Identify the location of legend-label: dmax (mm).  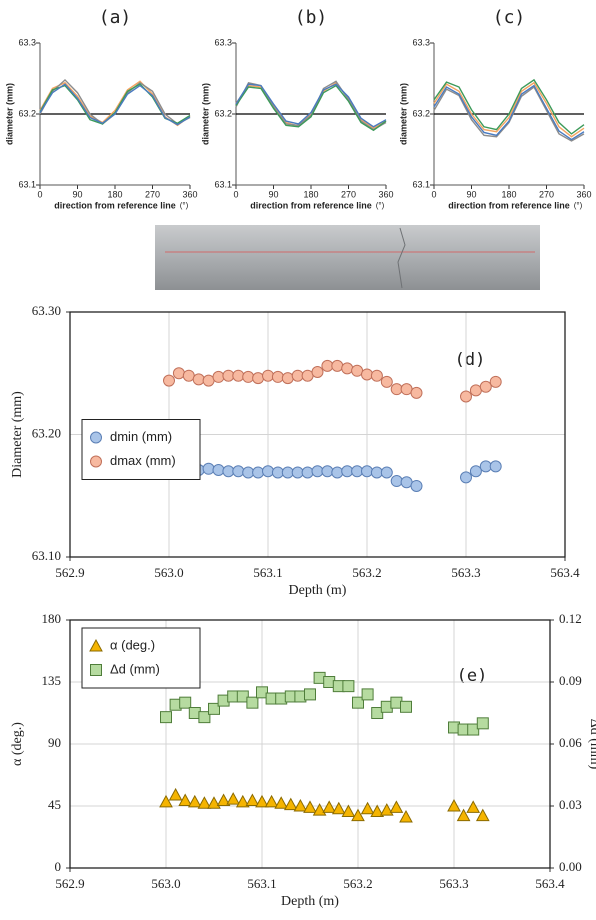
(143, 460).